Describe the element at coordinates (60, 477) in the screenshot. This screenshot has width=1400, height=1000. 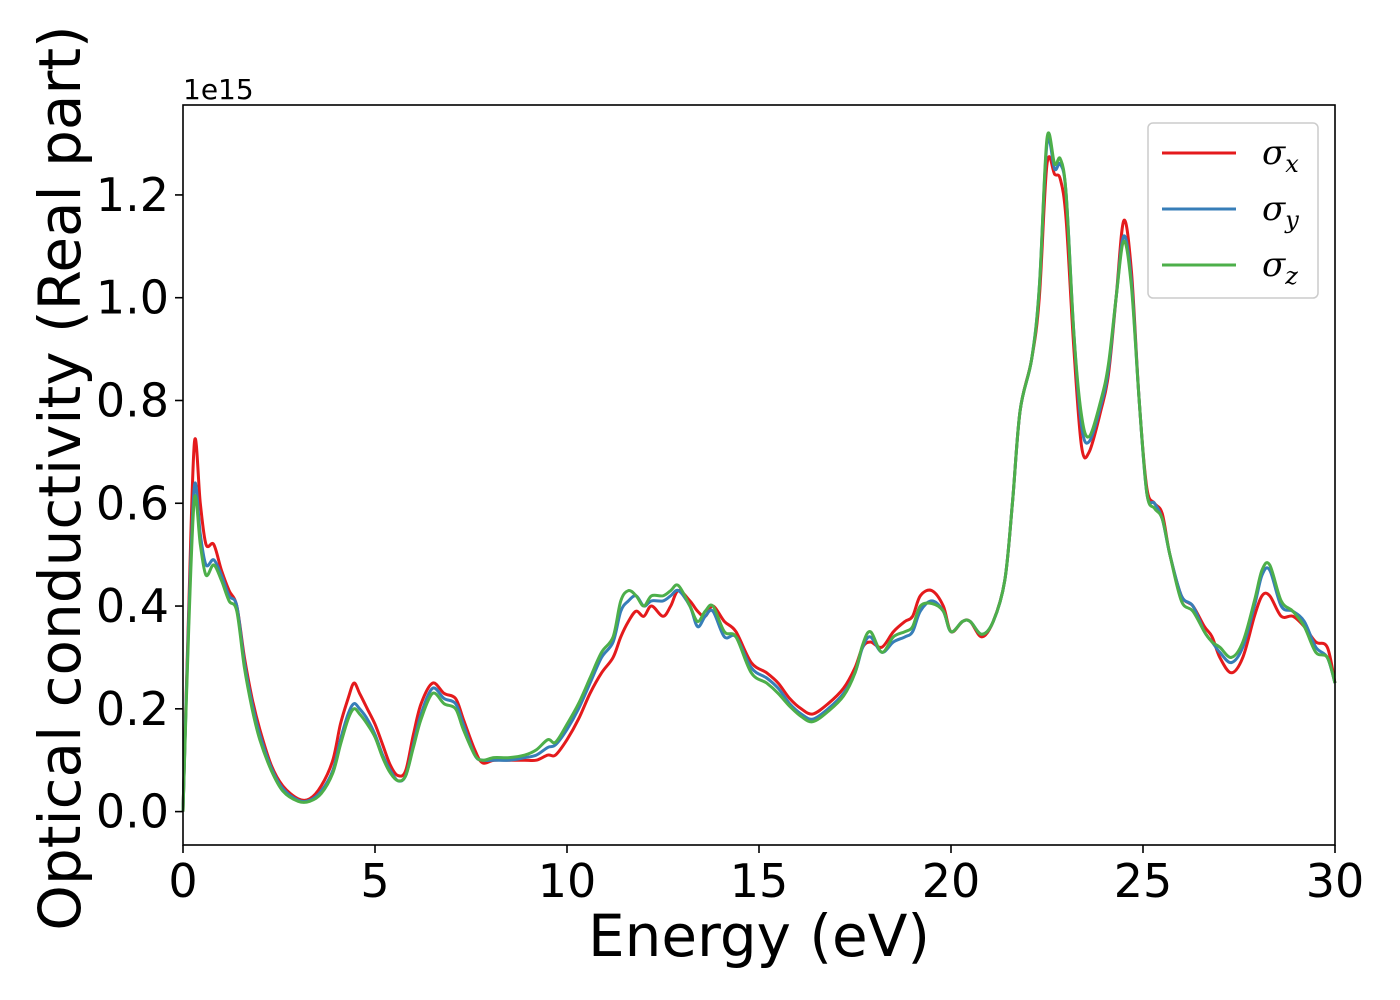
I see `y-axis-title: Optical conductivity (Real part)` at that location.